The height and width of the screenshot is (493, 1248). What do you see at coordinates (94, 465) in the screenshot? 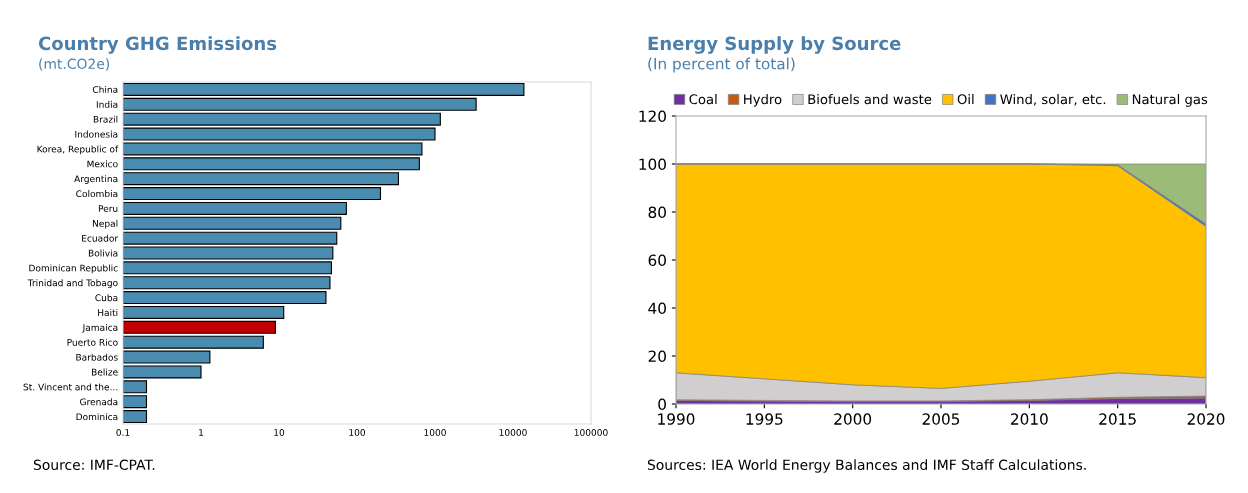
I see `source-note: Source: IMF-CPAT.` at bounding box center [94, 465].